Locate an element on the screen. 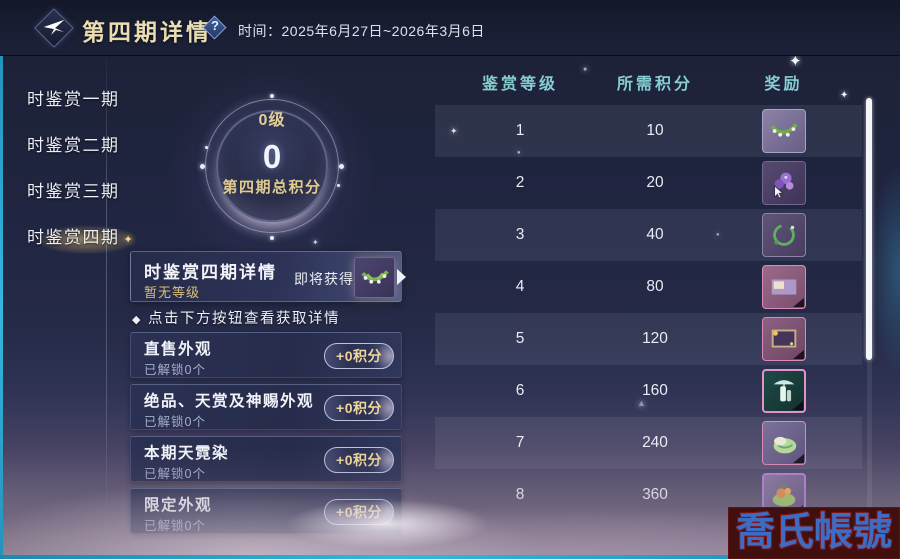 The width and height of the screenshot is (900, 559). level-cell: 5 is located at coordinates (520, 338).